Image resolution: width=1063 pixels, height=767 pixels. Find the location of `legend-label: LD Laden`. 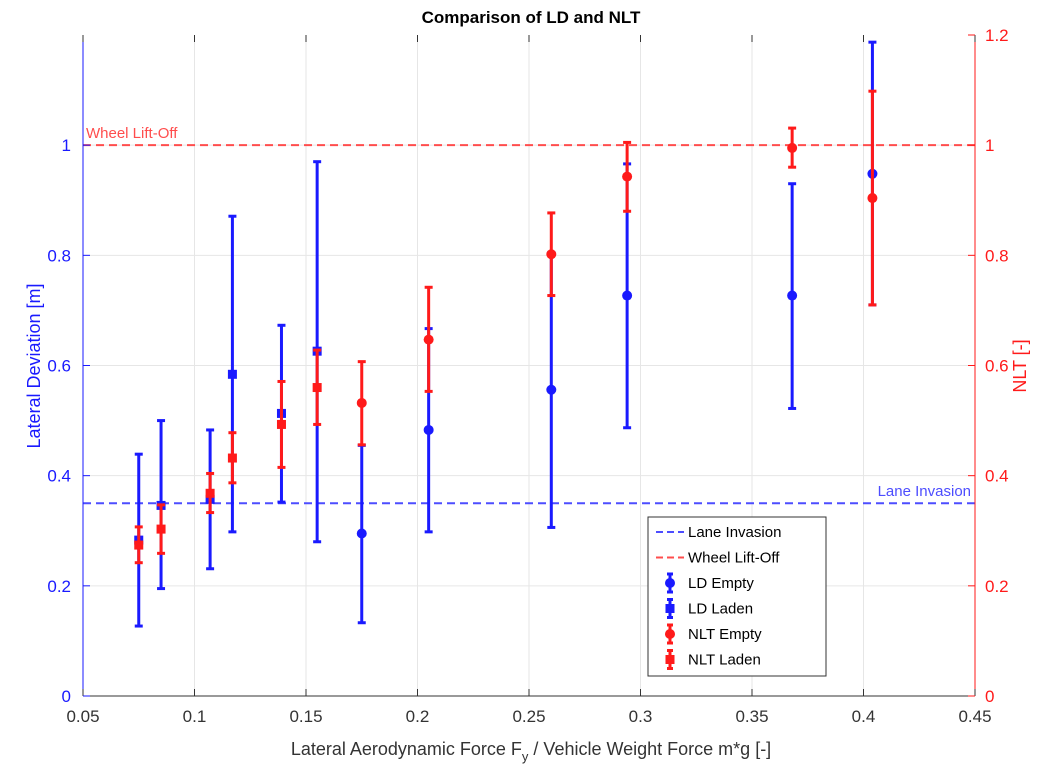

legend-label: LD Laden is located at coordinates (720, 609).